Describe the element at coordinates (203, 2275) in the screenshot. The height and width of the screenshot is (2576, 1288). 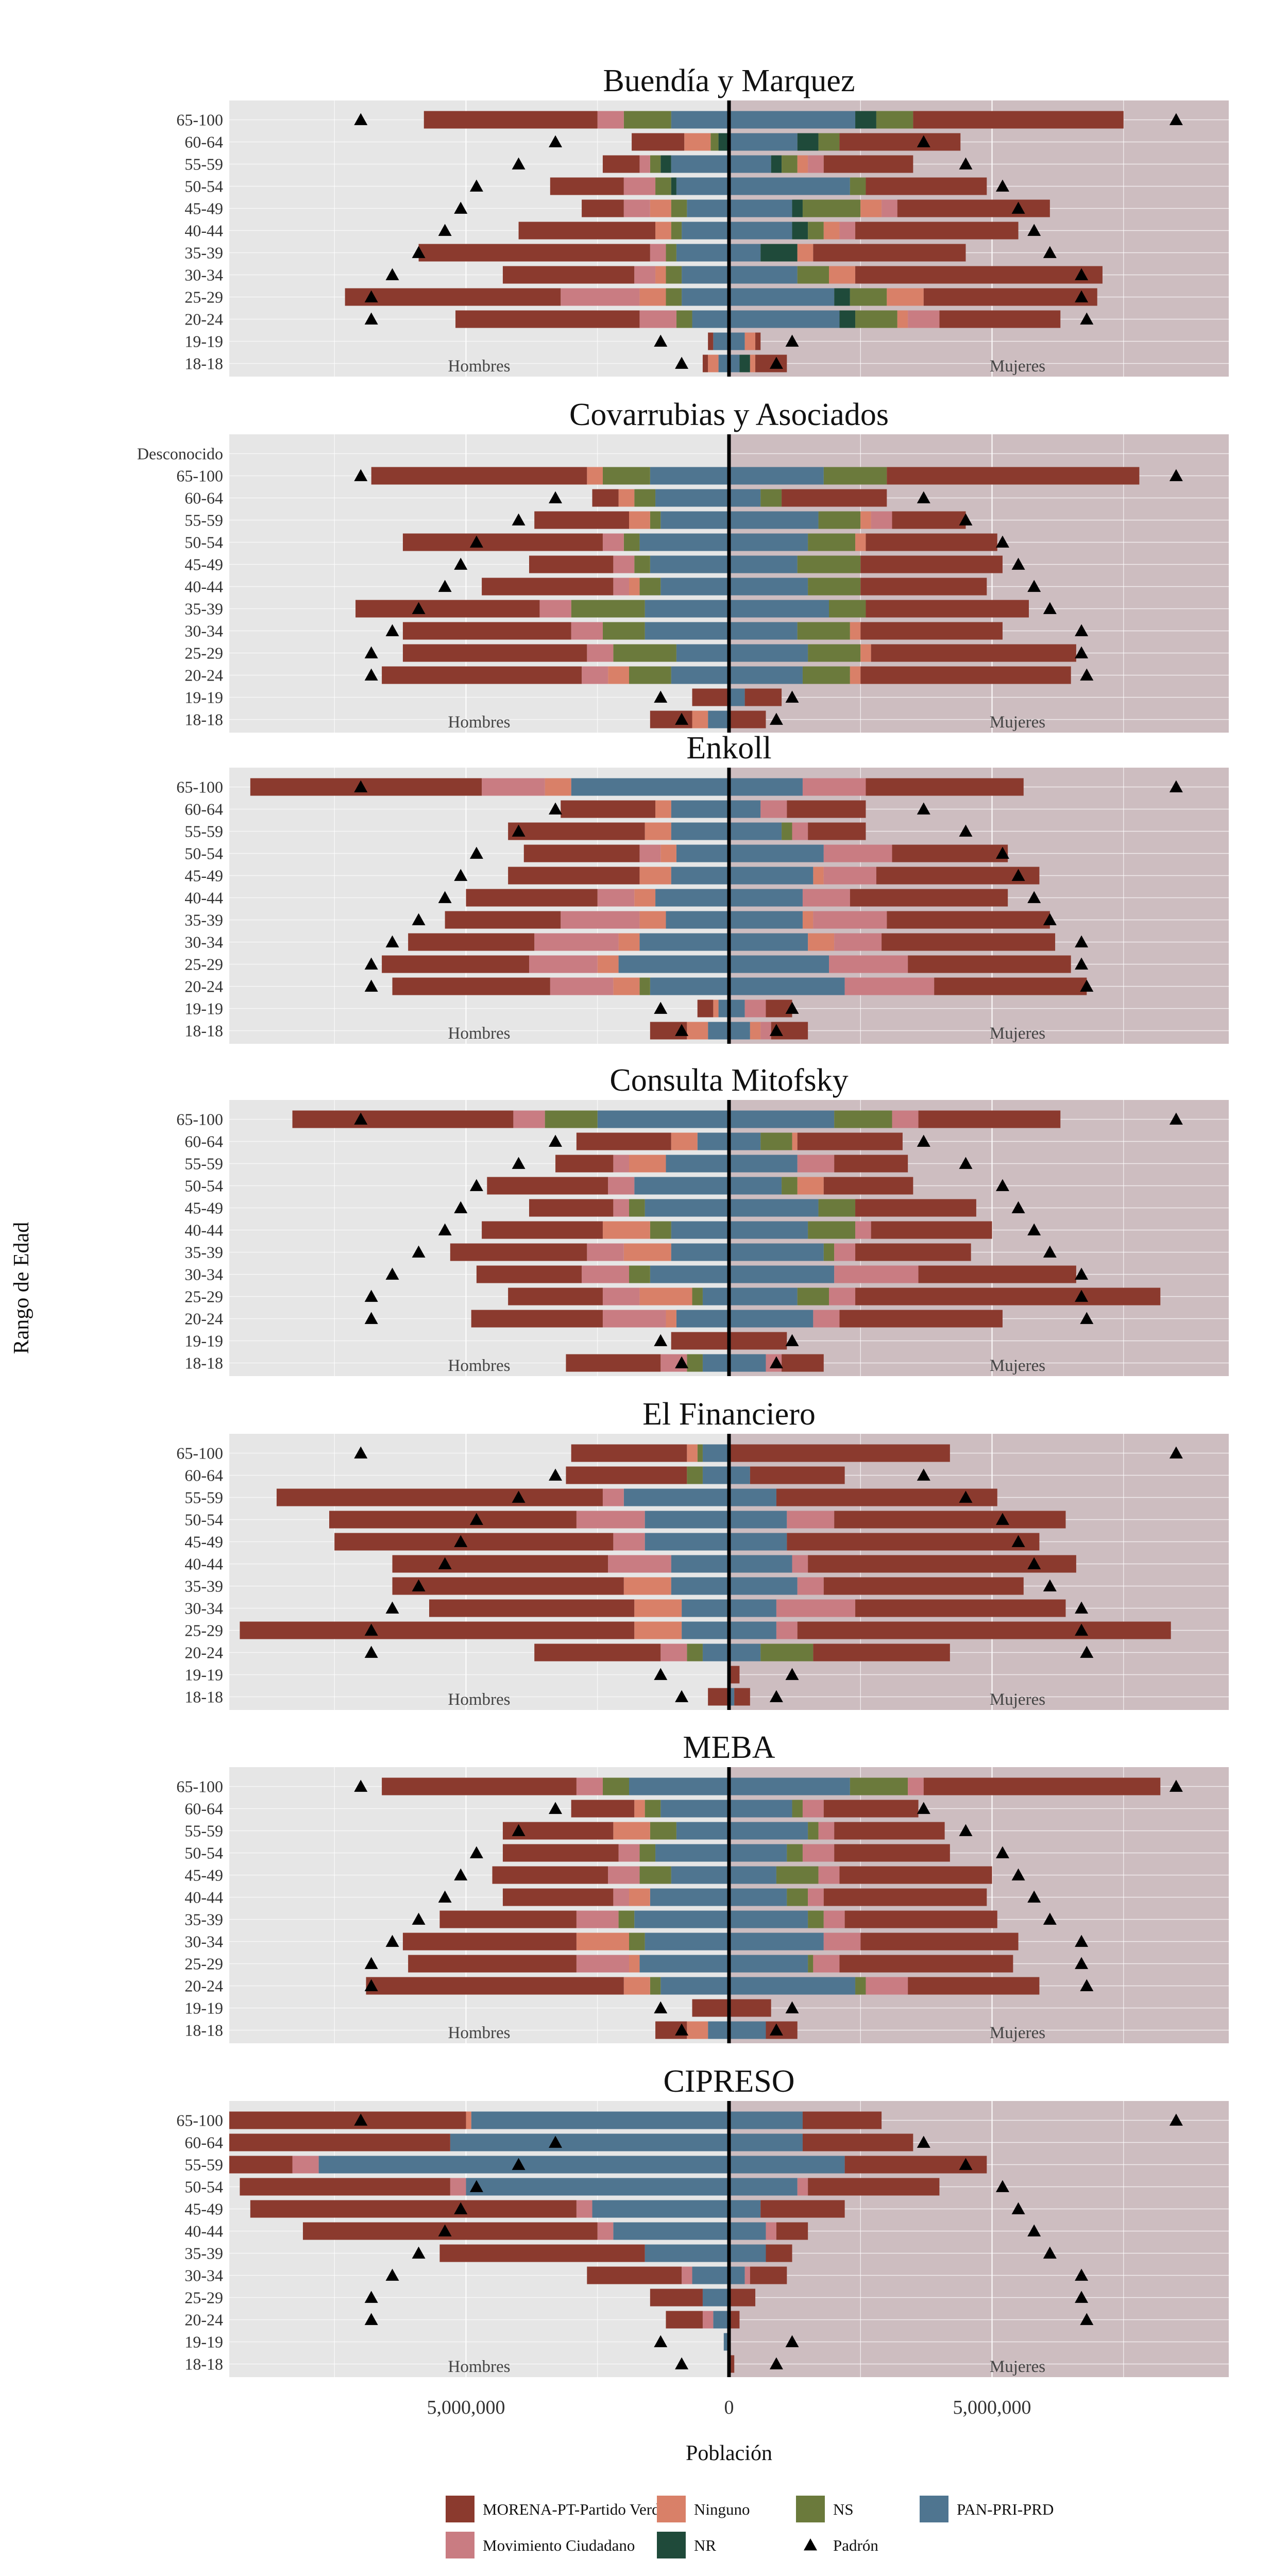
I see `age-tick-label: 30-34` at that location.